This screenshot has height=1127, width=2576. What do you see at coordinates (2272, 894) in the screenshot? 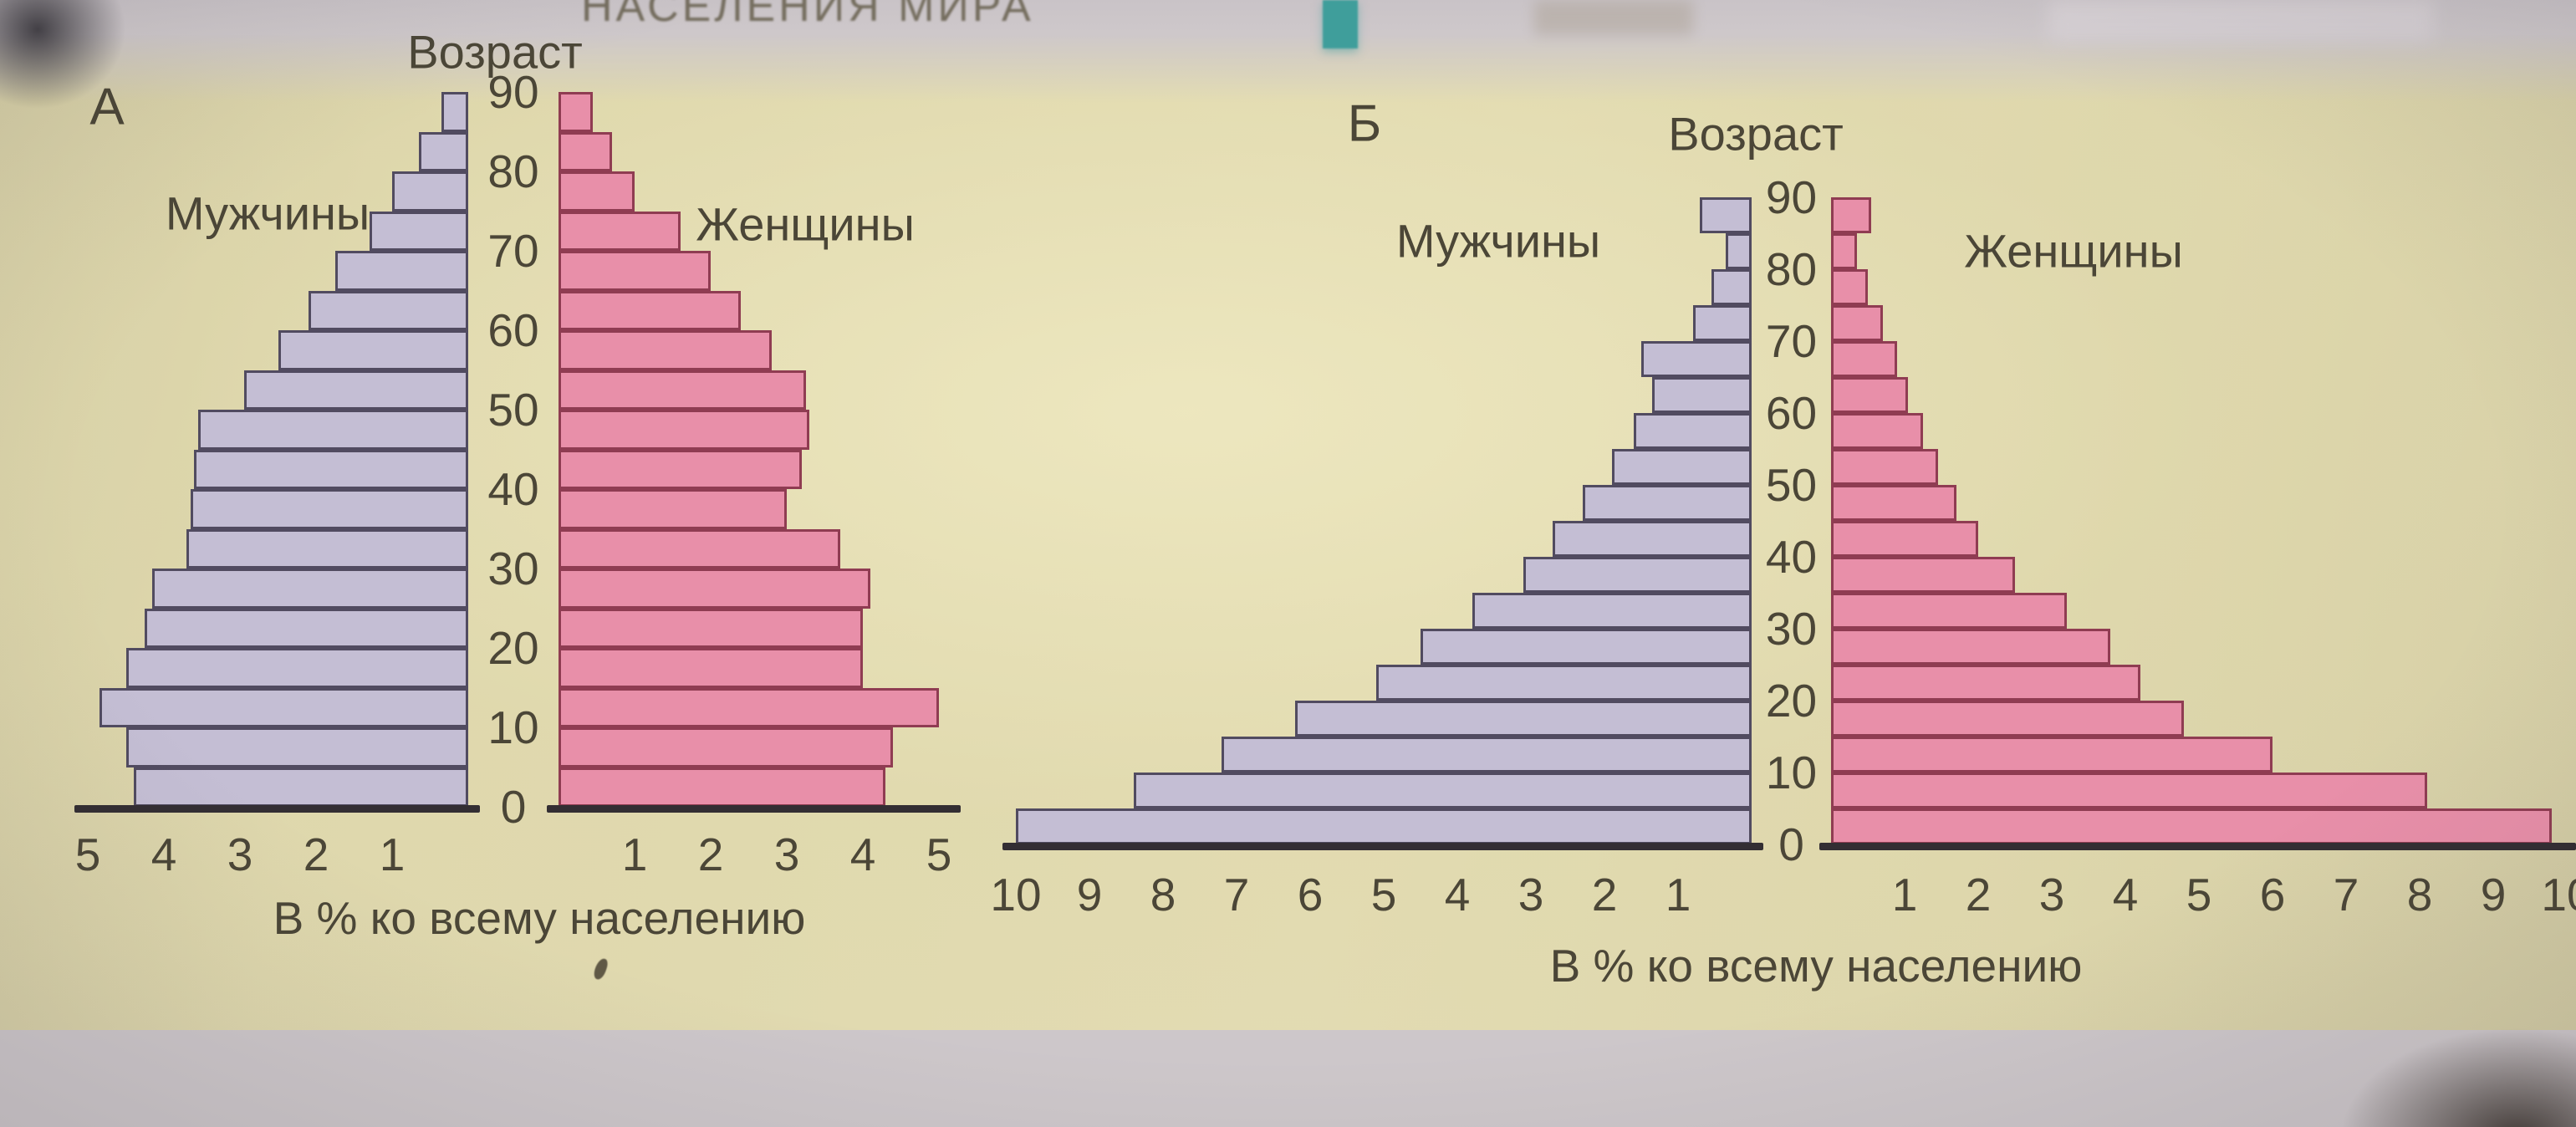
I see `pct-tick-women-6: 6` at bounding box center [2272, 894].